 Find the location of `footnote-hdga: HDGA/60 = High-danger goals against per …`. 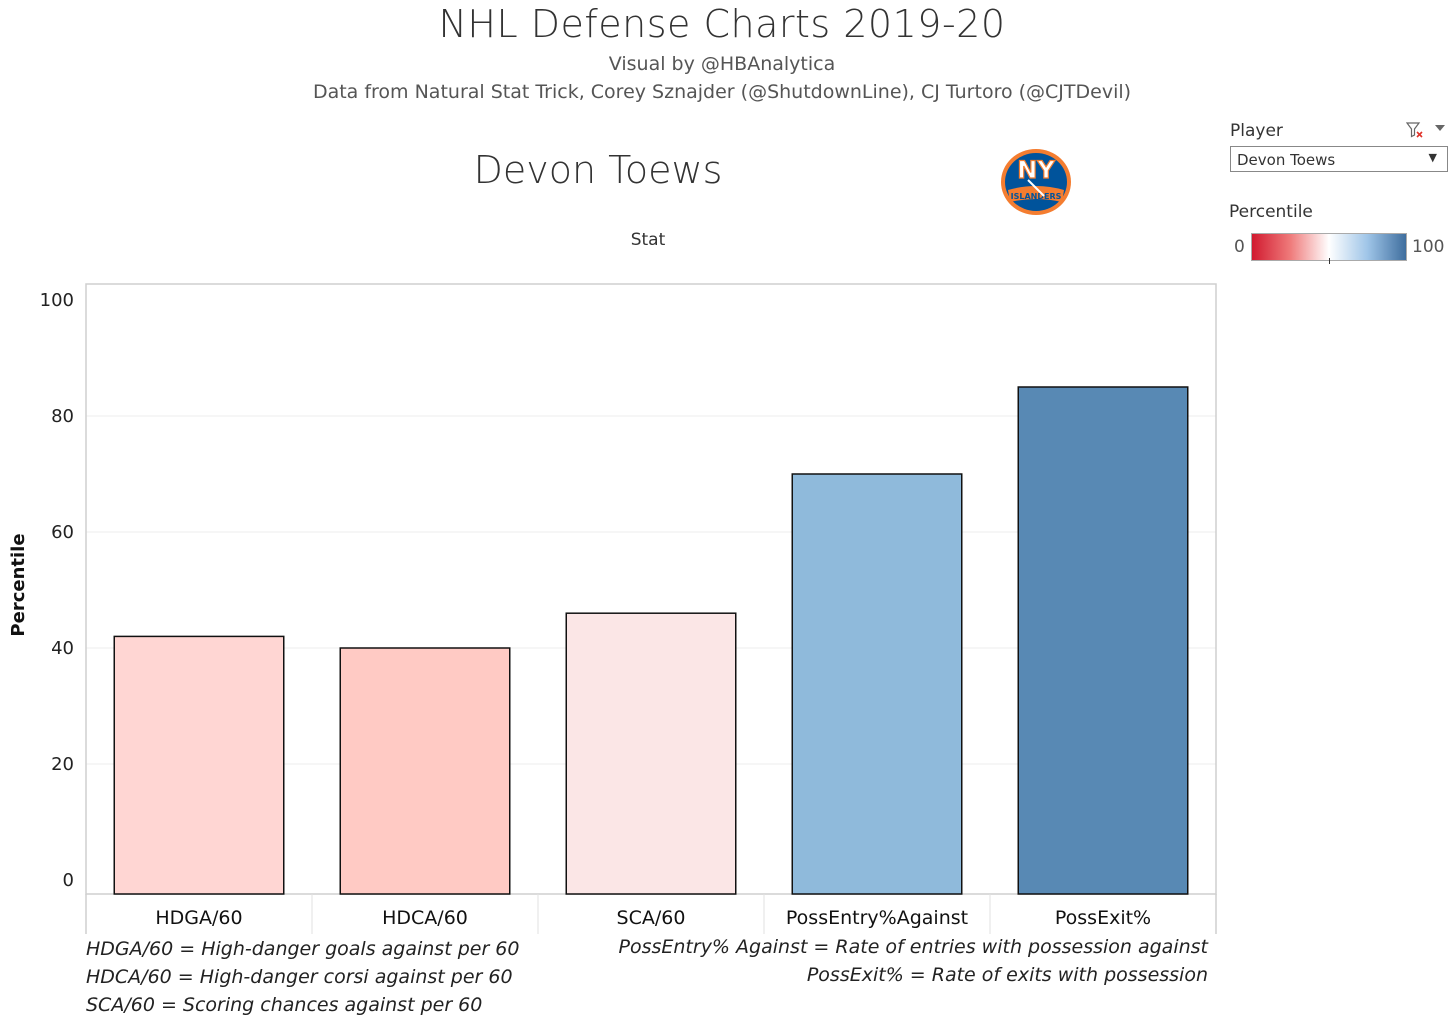

footnote-hdga: HDGA/60 = High-danger goals against per … is located at coordinates (303, 949).